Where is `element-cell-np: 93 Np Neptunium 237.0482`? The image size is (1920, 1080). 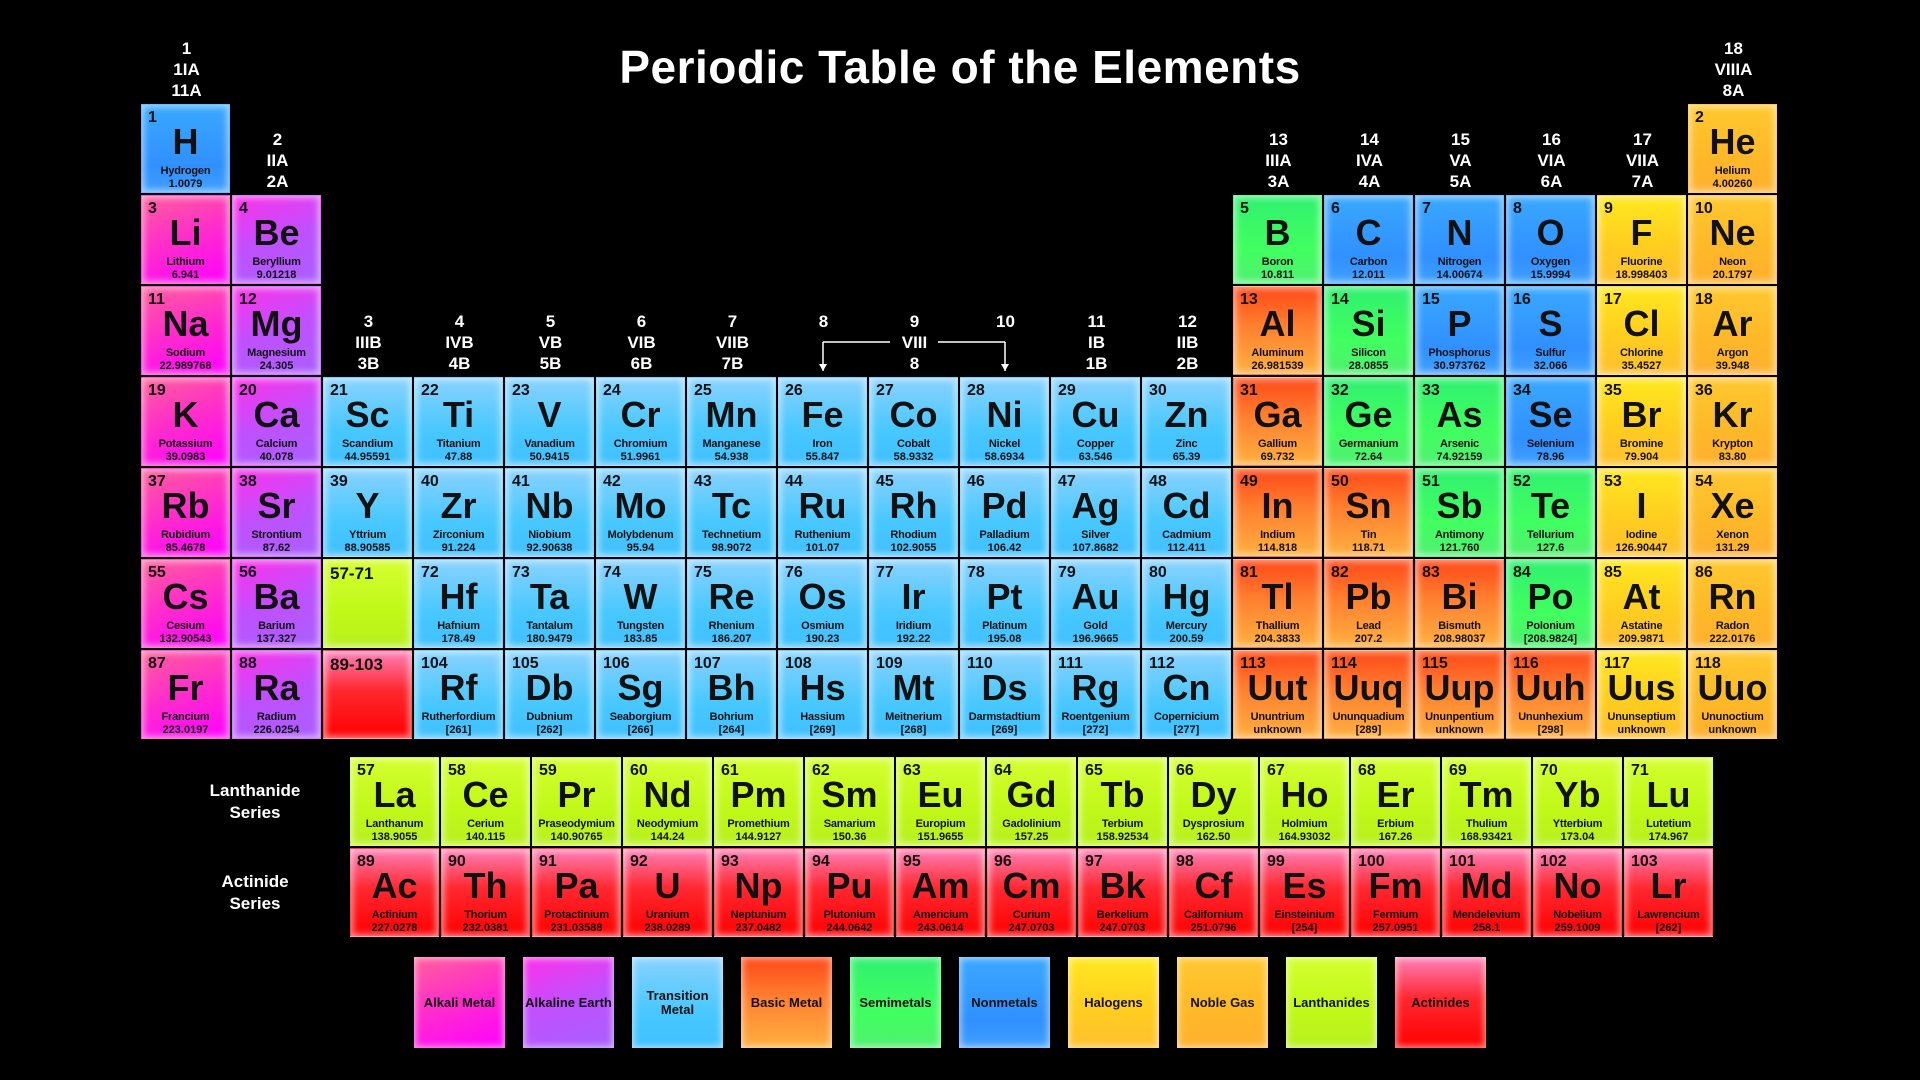
element-cell-np: 93 Np Neptunium 237.0482 is located at coordinates (758, 892).